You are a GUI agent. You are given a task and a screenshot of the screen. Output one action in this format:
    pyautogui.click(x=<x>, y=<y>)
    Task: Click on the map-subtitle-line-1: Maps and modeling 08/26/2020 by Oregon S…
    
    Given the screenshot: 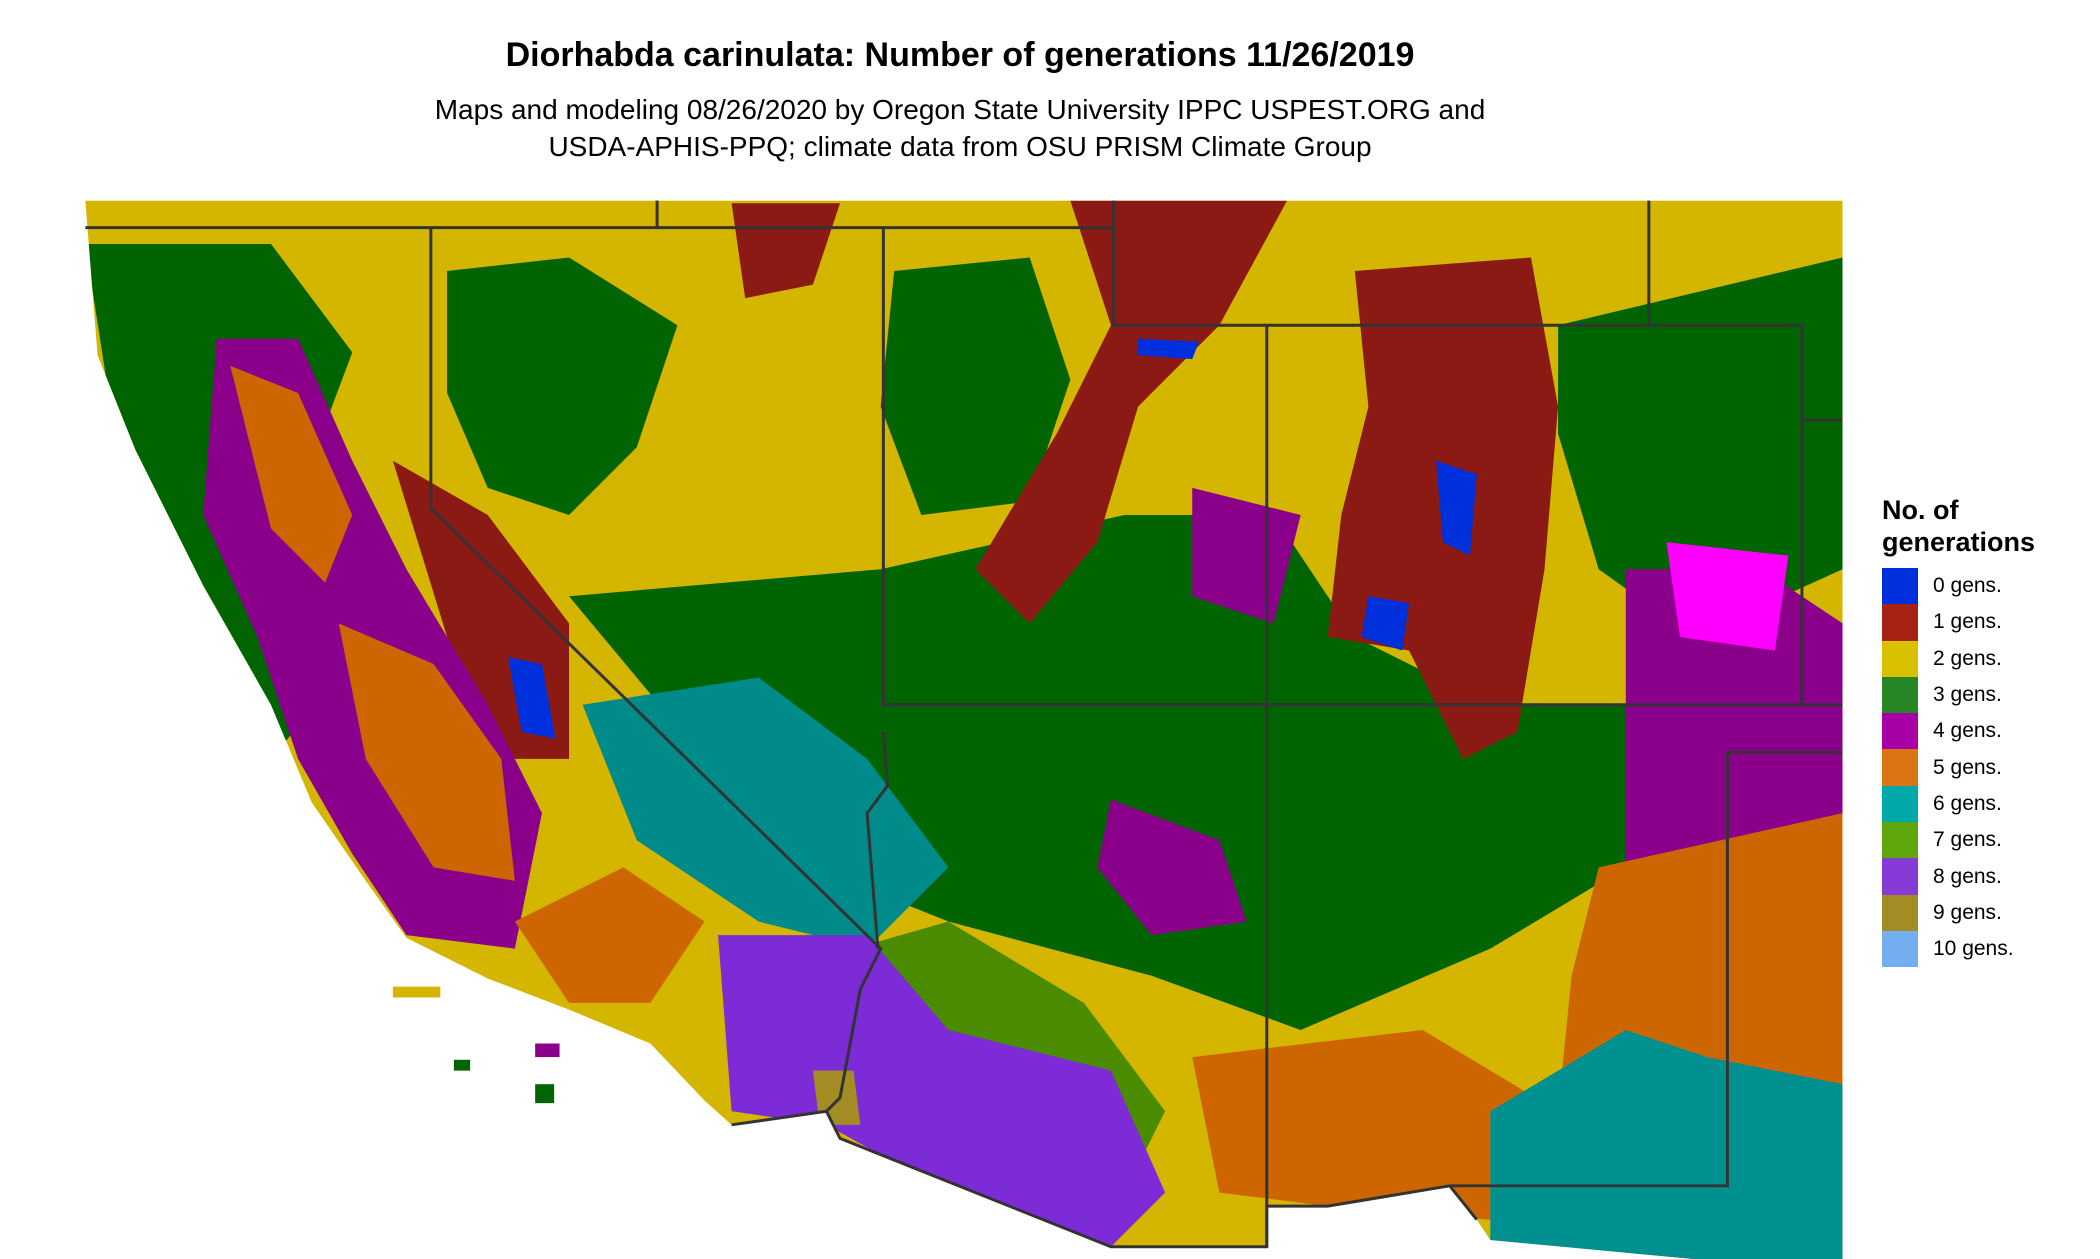 What is the action you would take?
    pyautogui.click(x=960, y=109)
    